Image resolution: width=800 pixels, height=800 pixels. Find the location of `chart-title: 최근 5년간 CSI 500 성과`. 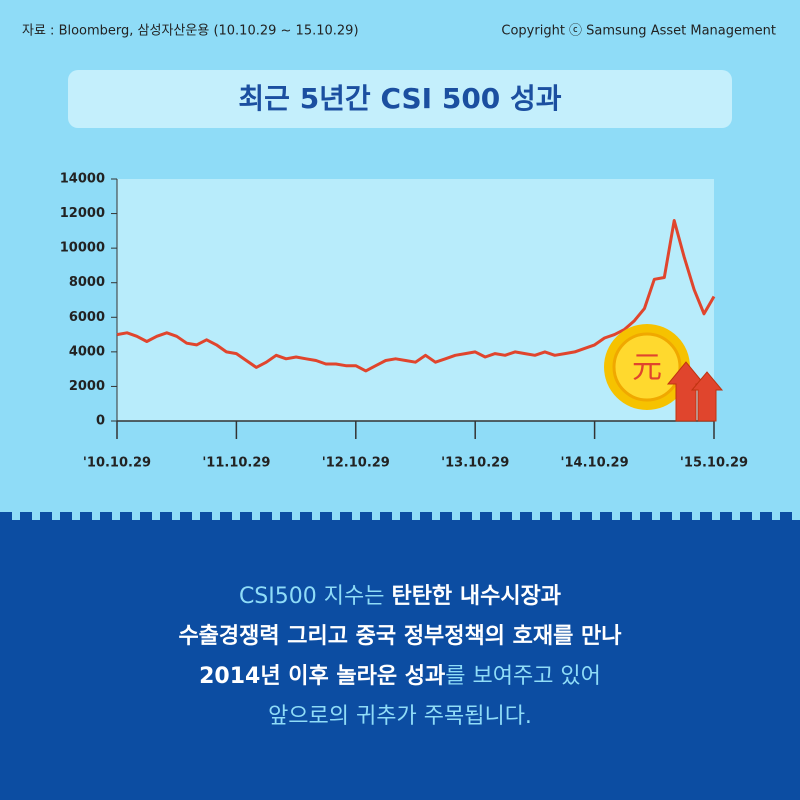

chart-title: 최근 5년간 CSI 500 성과 is located at coordinates (399, 98).